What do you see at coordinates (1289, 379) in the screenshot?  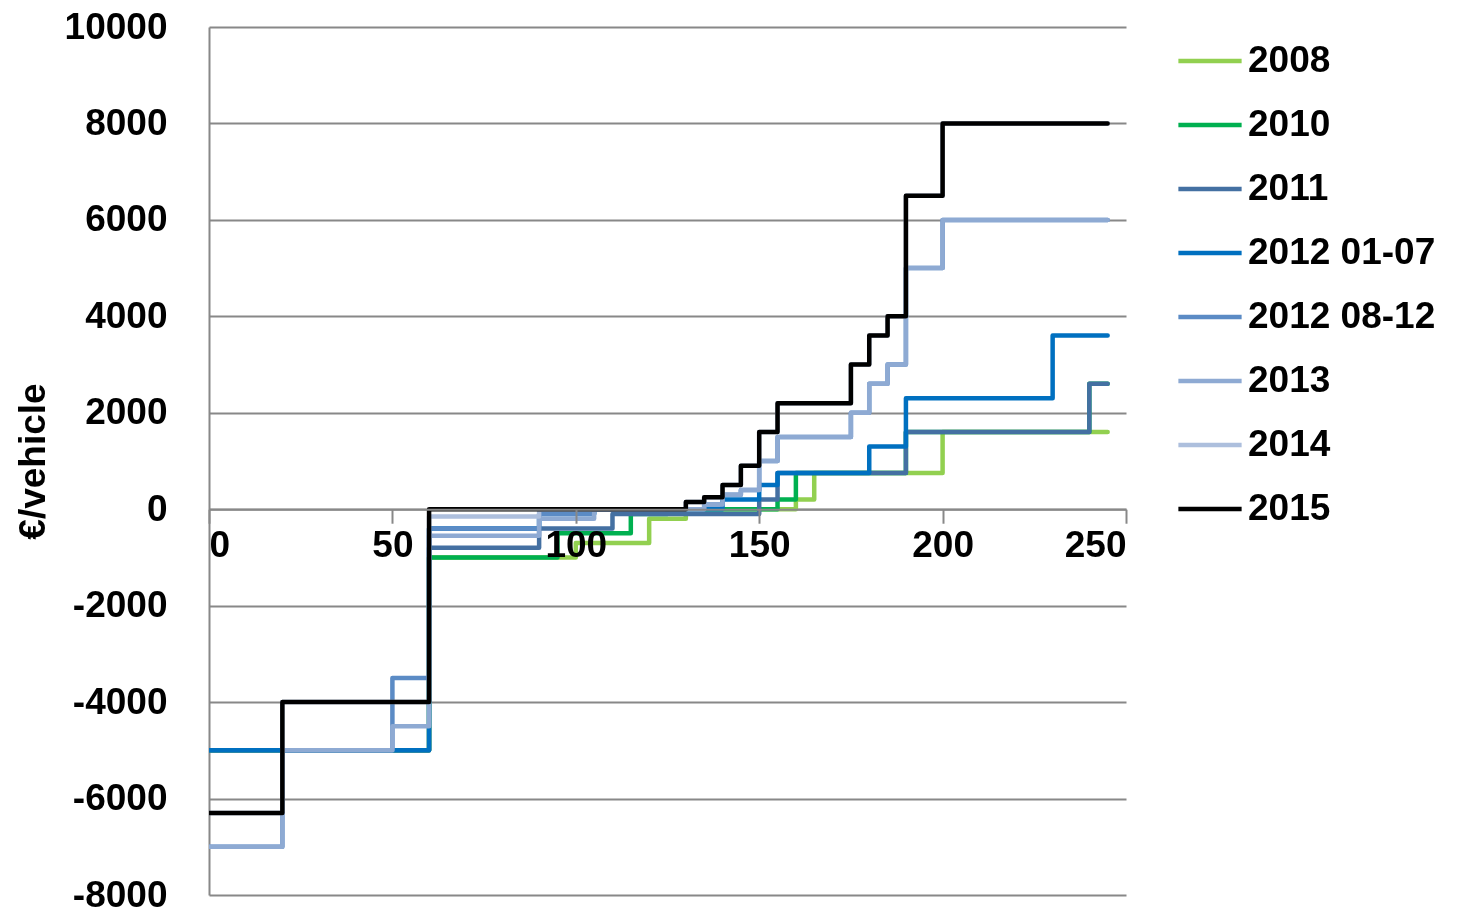 I see `legend-label: 2013` at bounding box center [1289, 379].